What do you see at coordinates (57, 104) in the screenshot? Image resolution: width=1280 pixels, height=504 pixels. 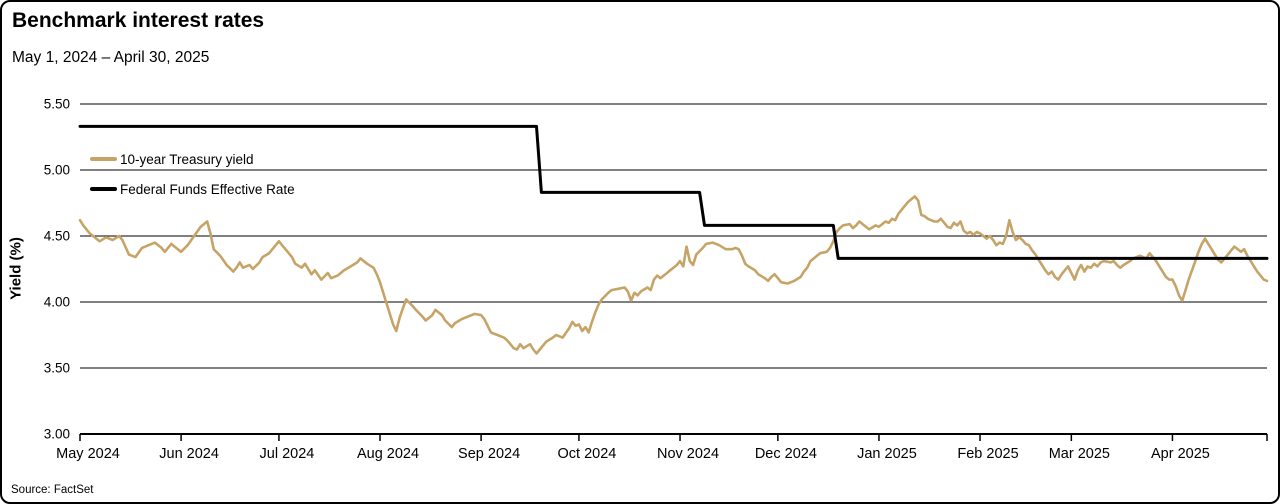 I see `y-tick-label: 5.50` at bounding box center [57, 104].